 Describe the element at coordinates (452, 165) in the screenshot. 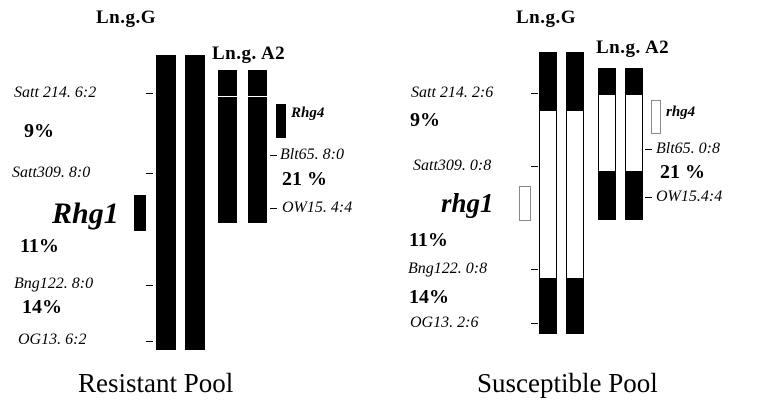

I see `susceptible-marker-satt309: Satt309. 0:8` at that location.